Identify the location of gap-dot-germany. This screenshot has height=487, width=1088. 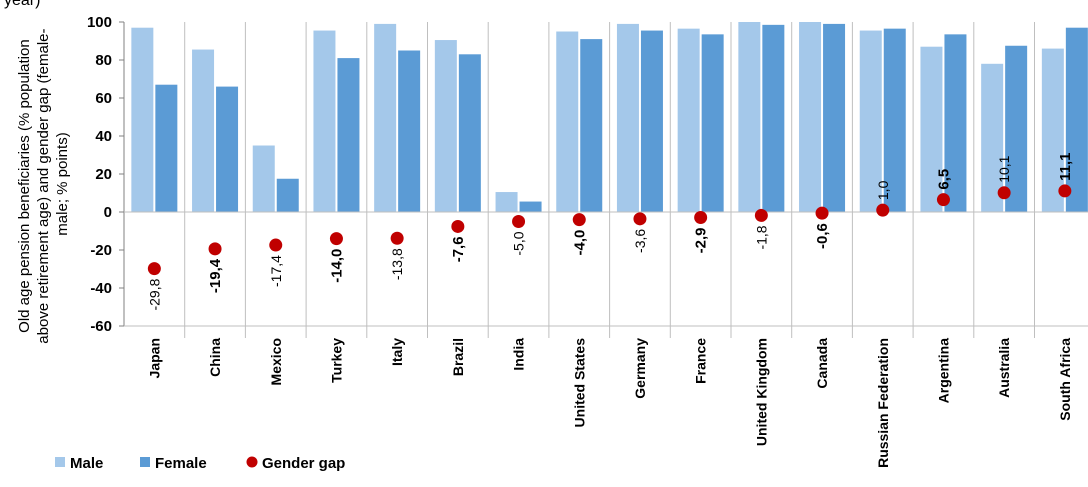
(640, 219).